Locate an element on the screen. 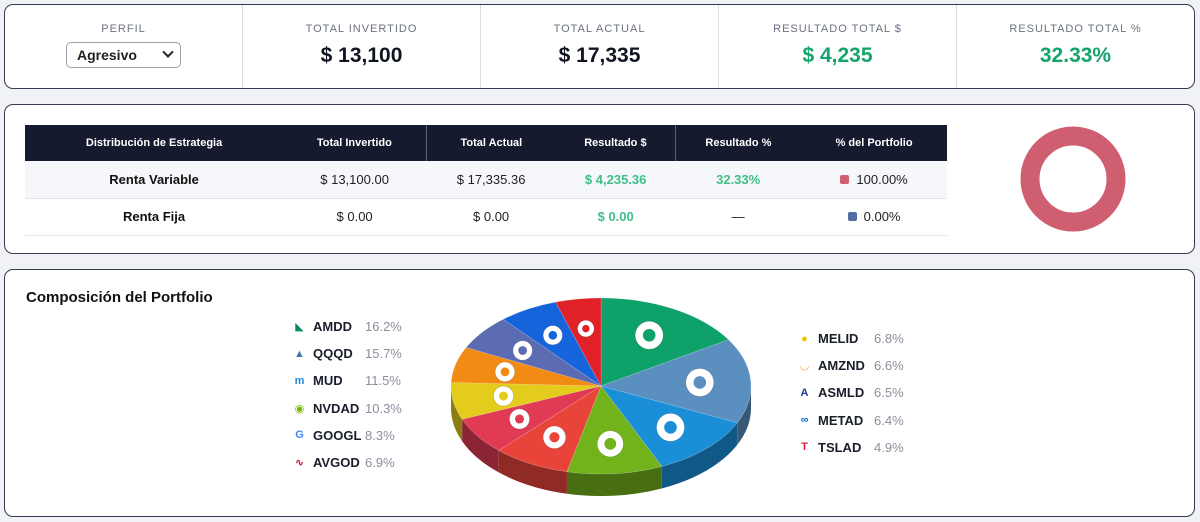 The image size is (1200, 522). pie-slice-melid is located at coordinates (526, 401).